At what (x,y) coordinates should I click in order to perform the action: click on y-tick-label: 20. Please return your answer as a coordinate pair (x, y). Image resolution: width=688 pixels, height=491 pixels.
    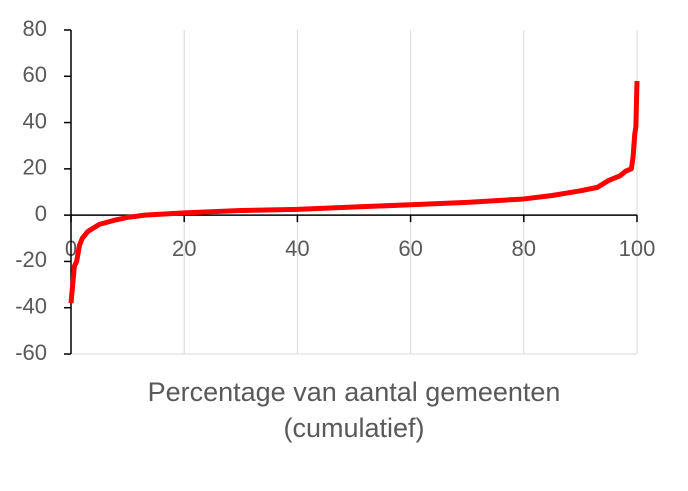
    Looking at the image, I should click on (35, 167).